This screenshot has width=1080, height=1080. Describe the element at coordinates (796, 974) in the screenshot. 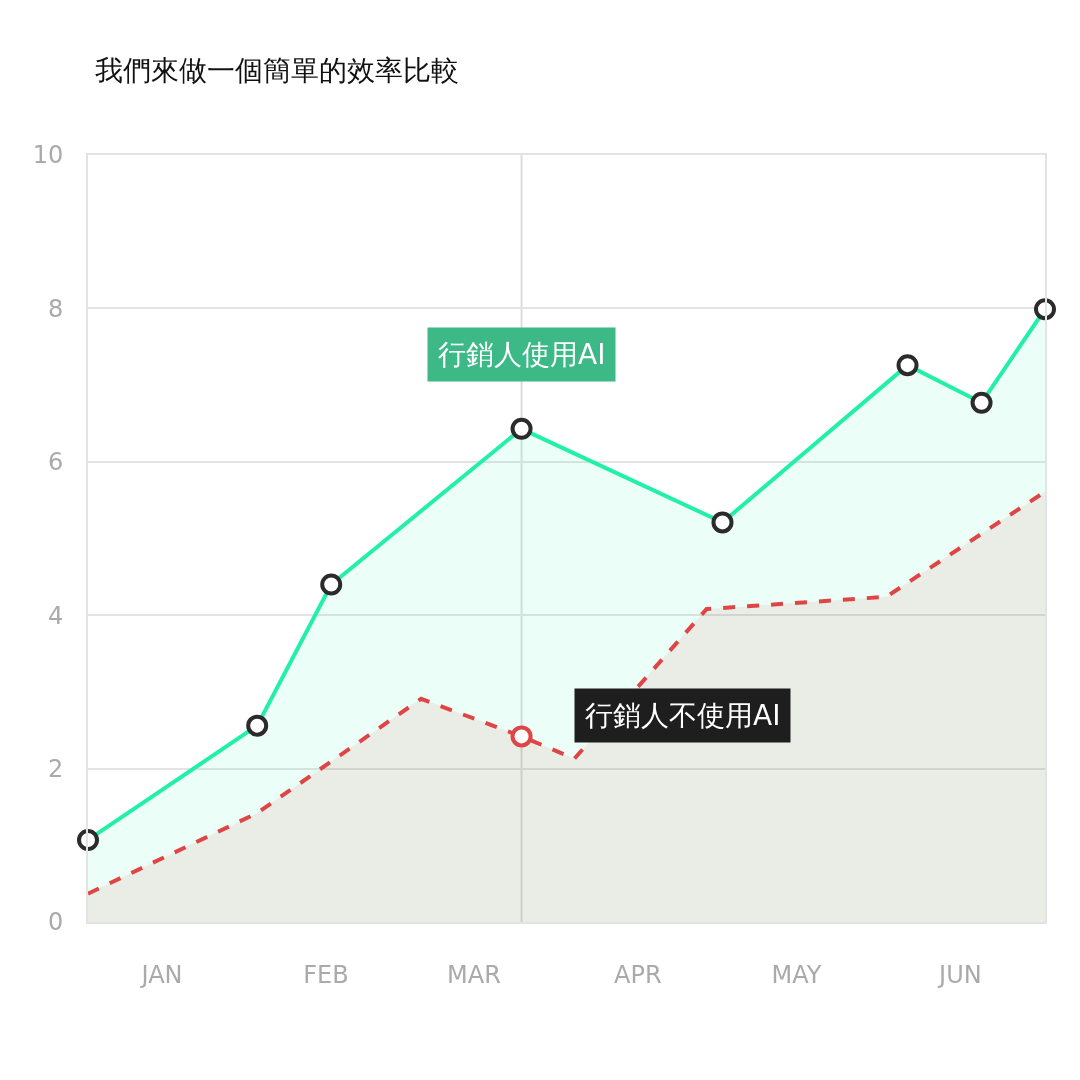

I see `x-tick-label: MAY` at that location.